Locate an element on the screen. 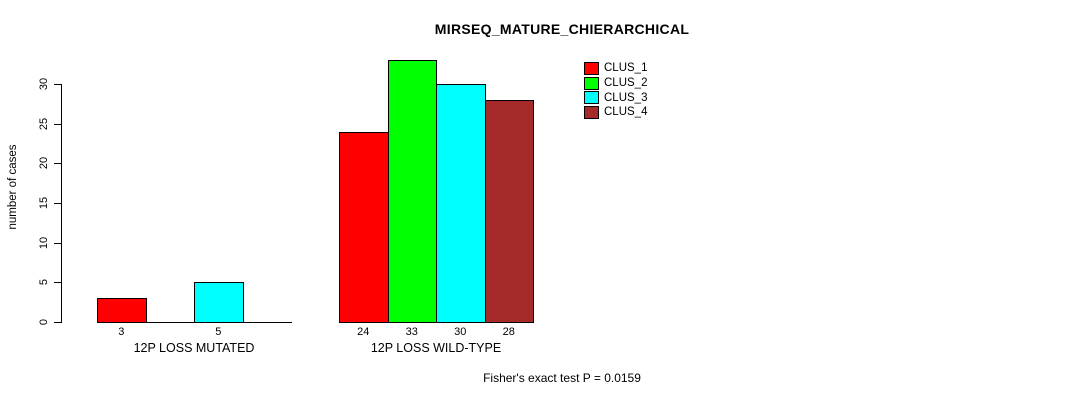  footnote: Fisher's exact test P = 0.0159 is located at coordinates (562, 378).